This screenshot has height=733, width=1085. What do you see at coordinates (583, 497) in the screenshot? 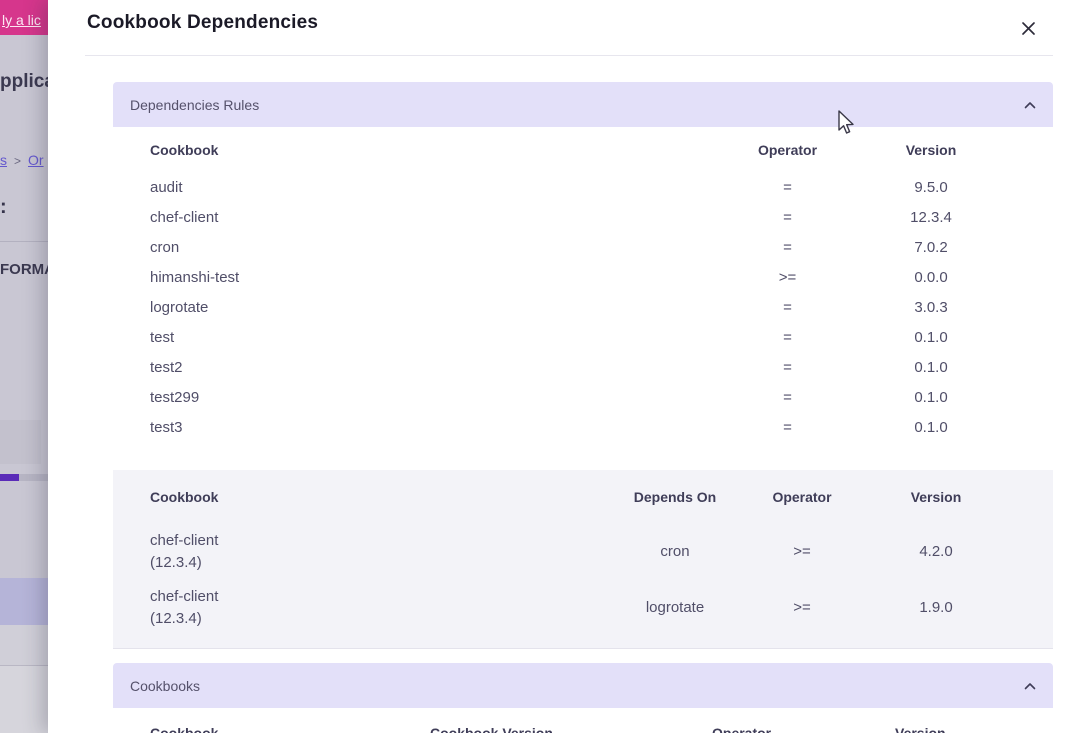
I see `depends-table-header-row: Cookbook Depends On Operator Version` at bounding box center [583, 497].